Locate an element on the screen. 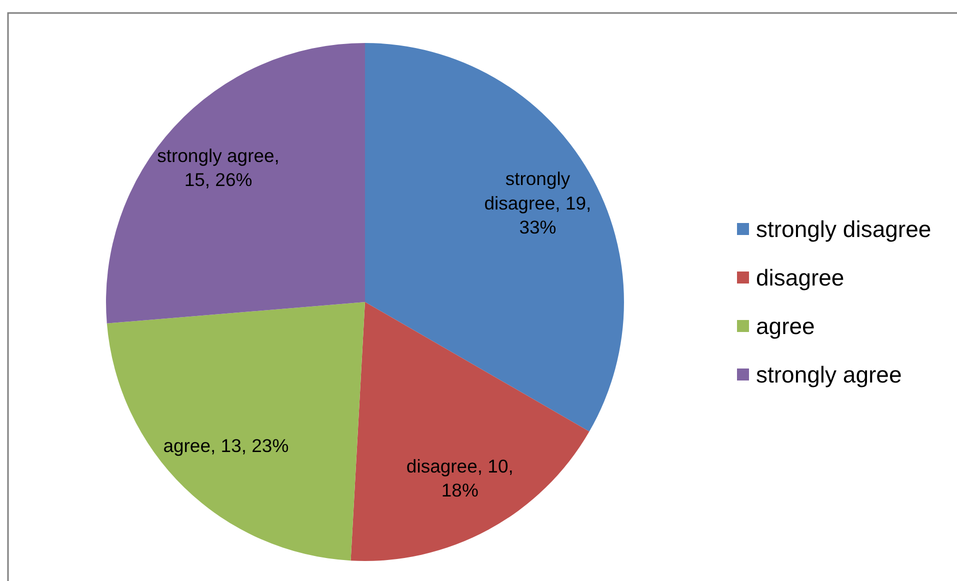 The width and height of the screenshot is (957, 581). legend-label: strongly agree is located at coordinates (829, 375).